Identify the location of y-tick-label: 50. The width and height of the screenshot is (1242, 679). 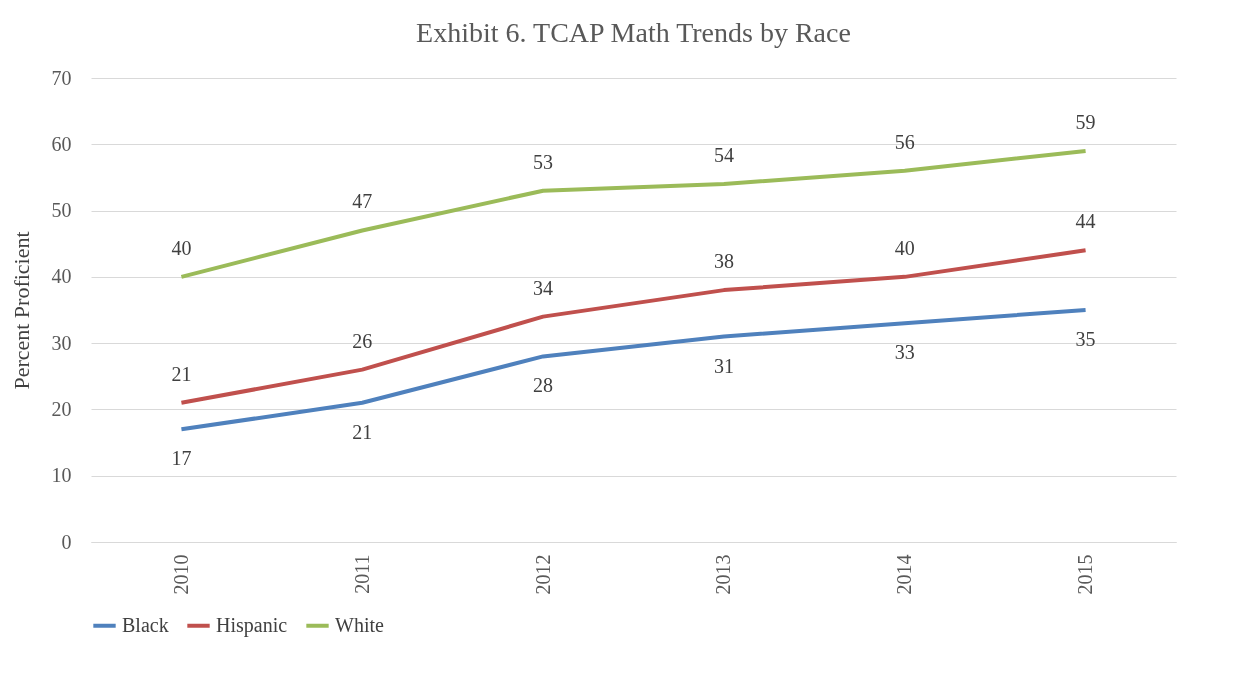
(61, 210).